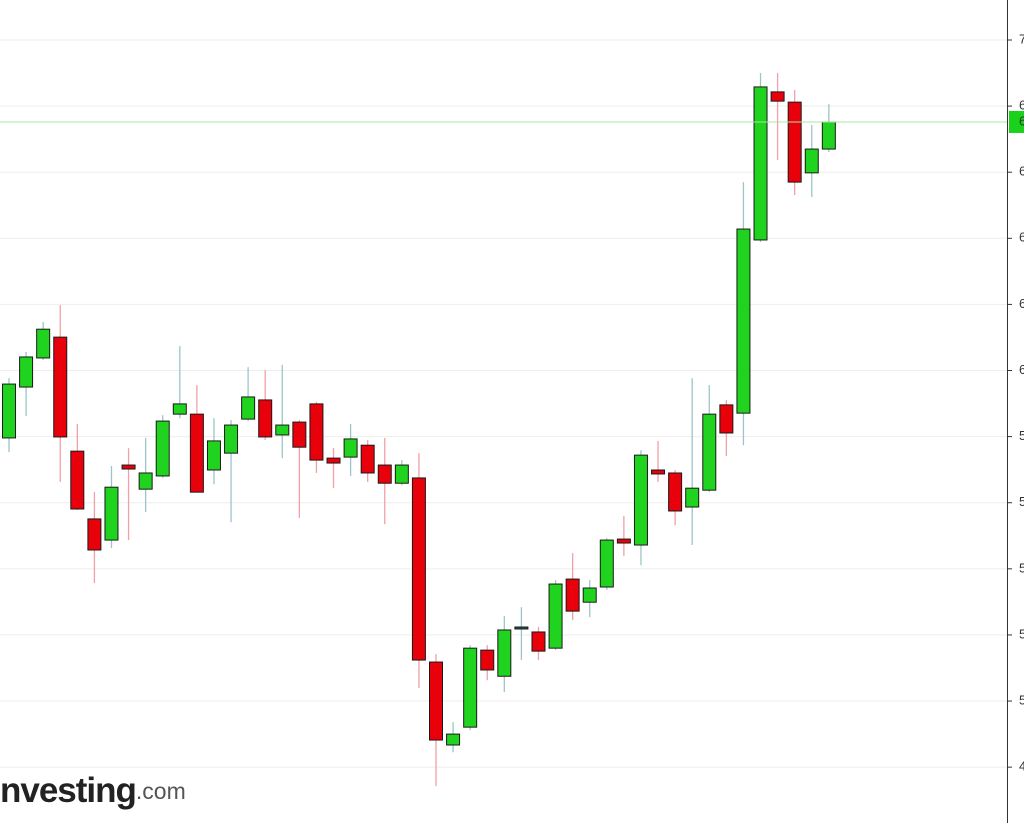  What do you see at coordinates (1016, 121) in the screenshot?
I see `last-price-tag` at bounding box center [1016, 121].